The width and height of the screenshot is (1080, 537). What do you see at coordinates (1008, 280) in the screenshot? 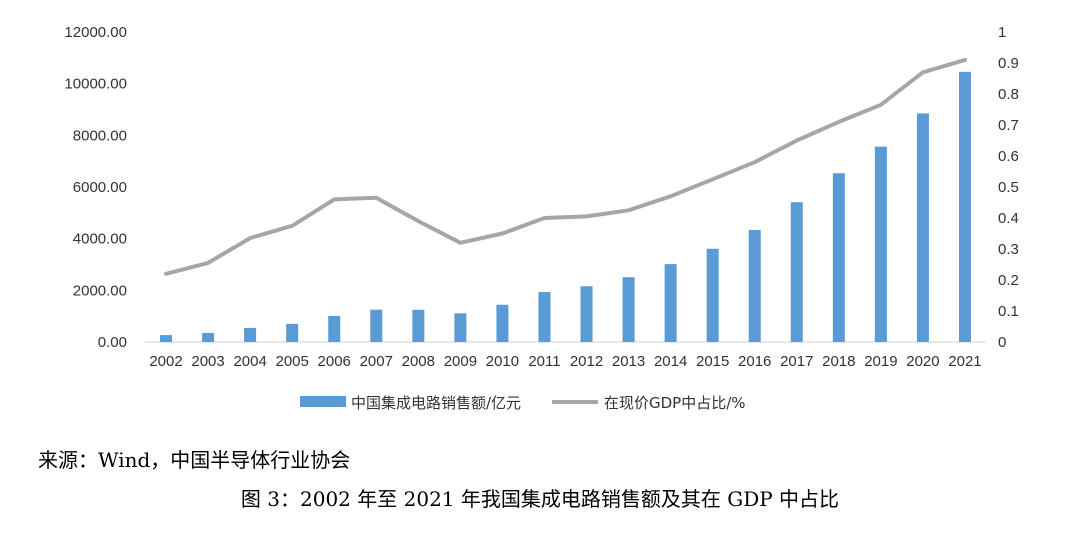
I see `right-tick-label: 0.2` at bounding box center [1008, 280].